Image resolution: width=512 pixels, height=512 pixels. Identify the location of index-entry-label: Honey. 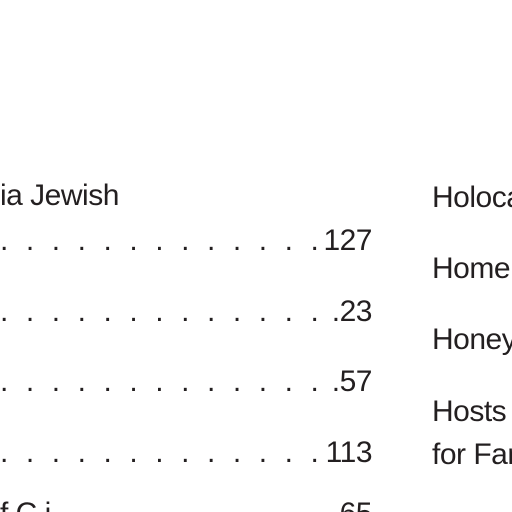
(472, 339).